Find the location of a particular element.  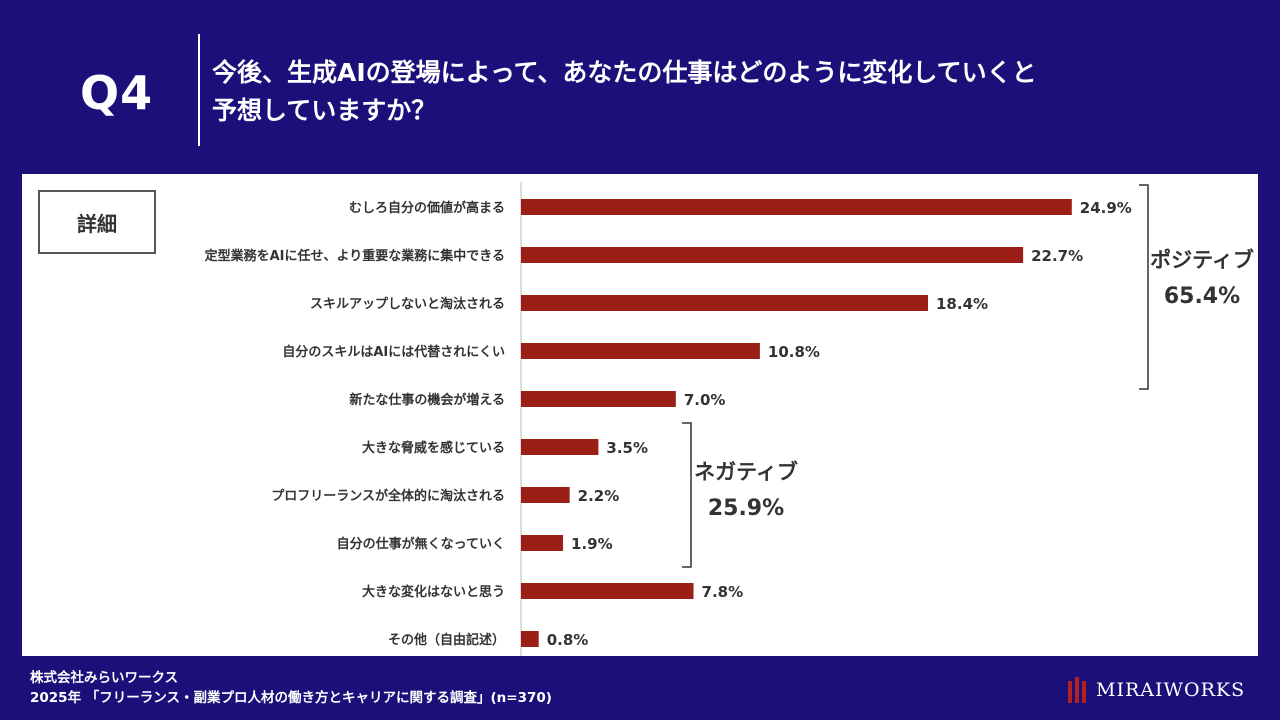

value-label: 7.8% is located at coordinates (723, 592).